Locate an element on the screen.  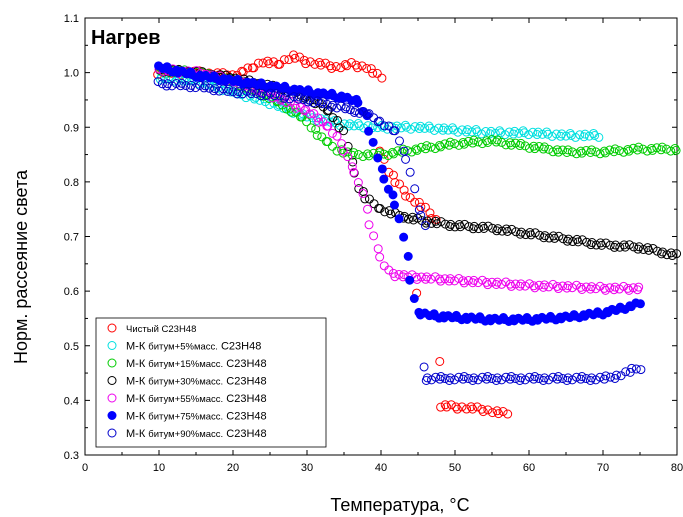
x-tick-label: 10 is located at coordinates (159, 468).